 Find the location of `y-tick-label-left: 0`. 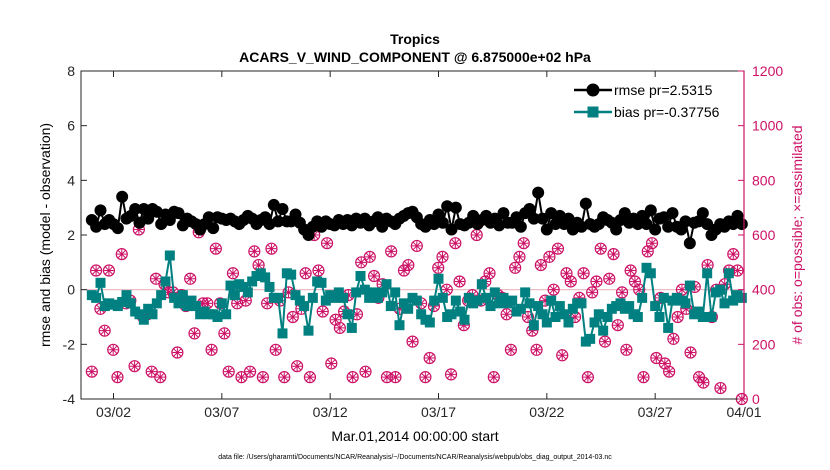

y-tick-label-left: 0 is located at coordinates (71, 290).